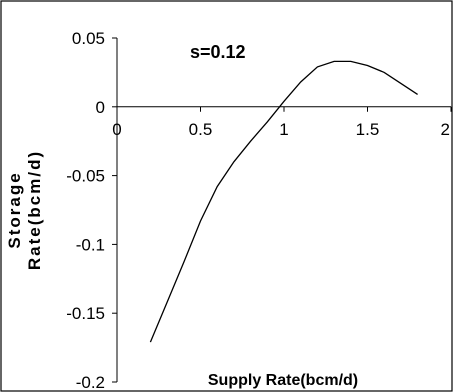  What do you see at coordinates (100, 107) in the screenshot?
I see `y-tick-label: 0` at bounding box center [100, 107].